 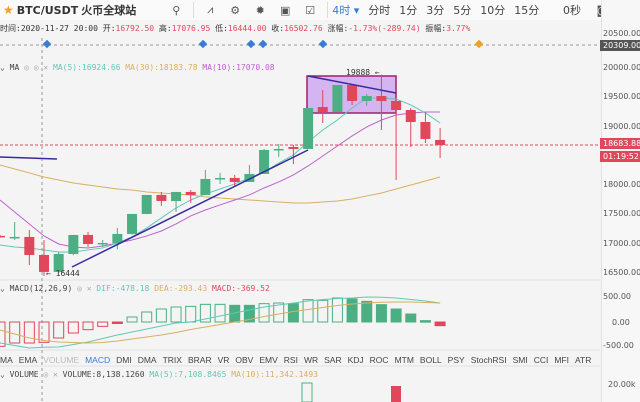 I want to click on symbol-selector: ★ BTC/USDT 火币全球站, so click(x=69, y=10).